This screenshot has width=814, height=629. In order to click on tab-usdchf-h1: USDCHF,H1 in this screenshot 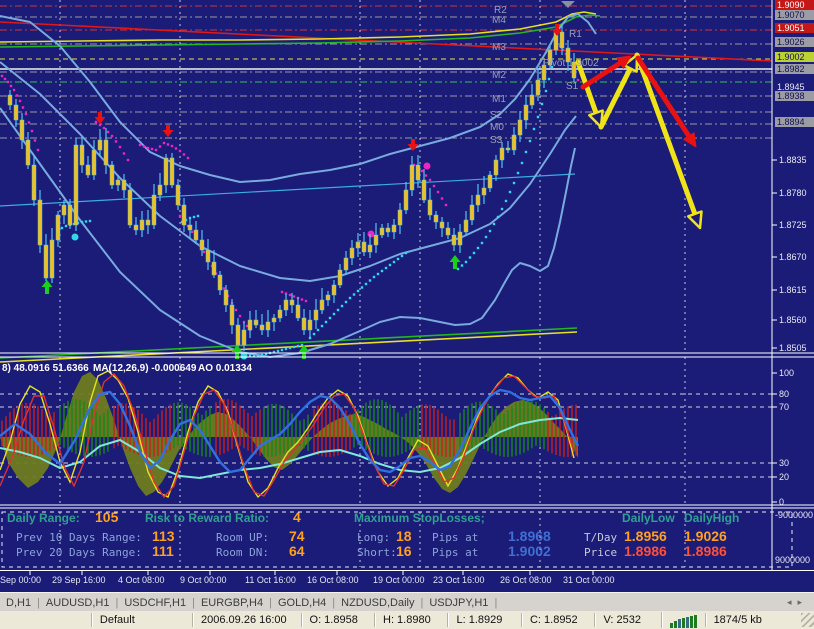, I will do `click(155, 602)`.